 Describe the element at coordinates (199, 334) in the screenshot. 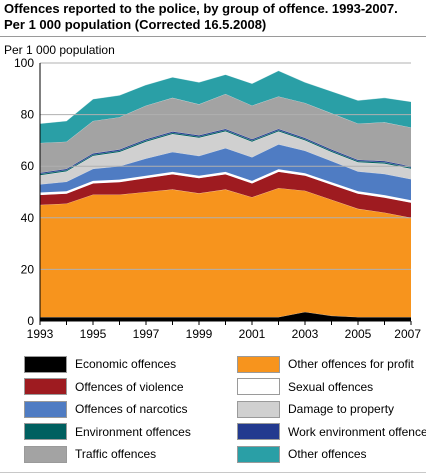

I see `x-tick-label: 1999` at that location.